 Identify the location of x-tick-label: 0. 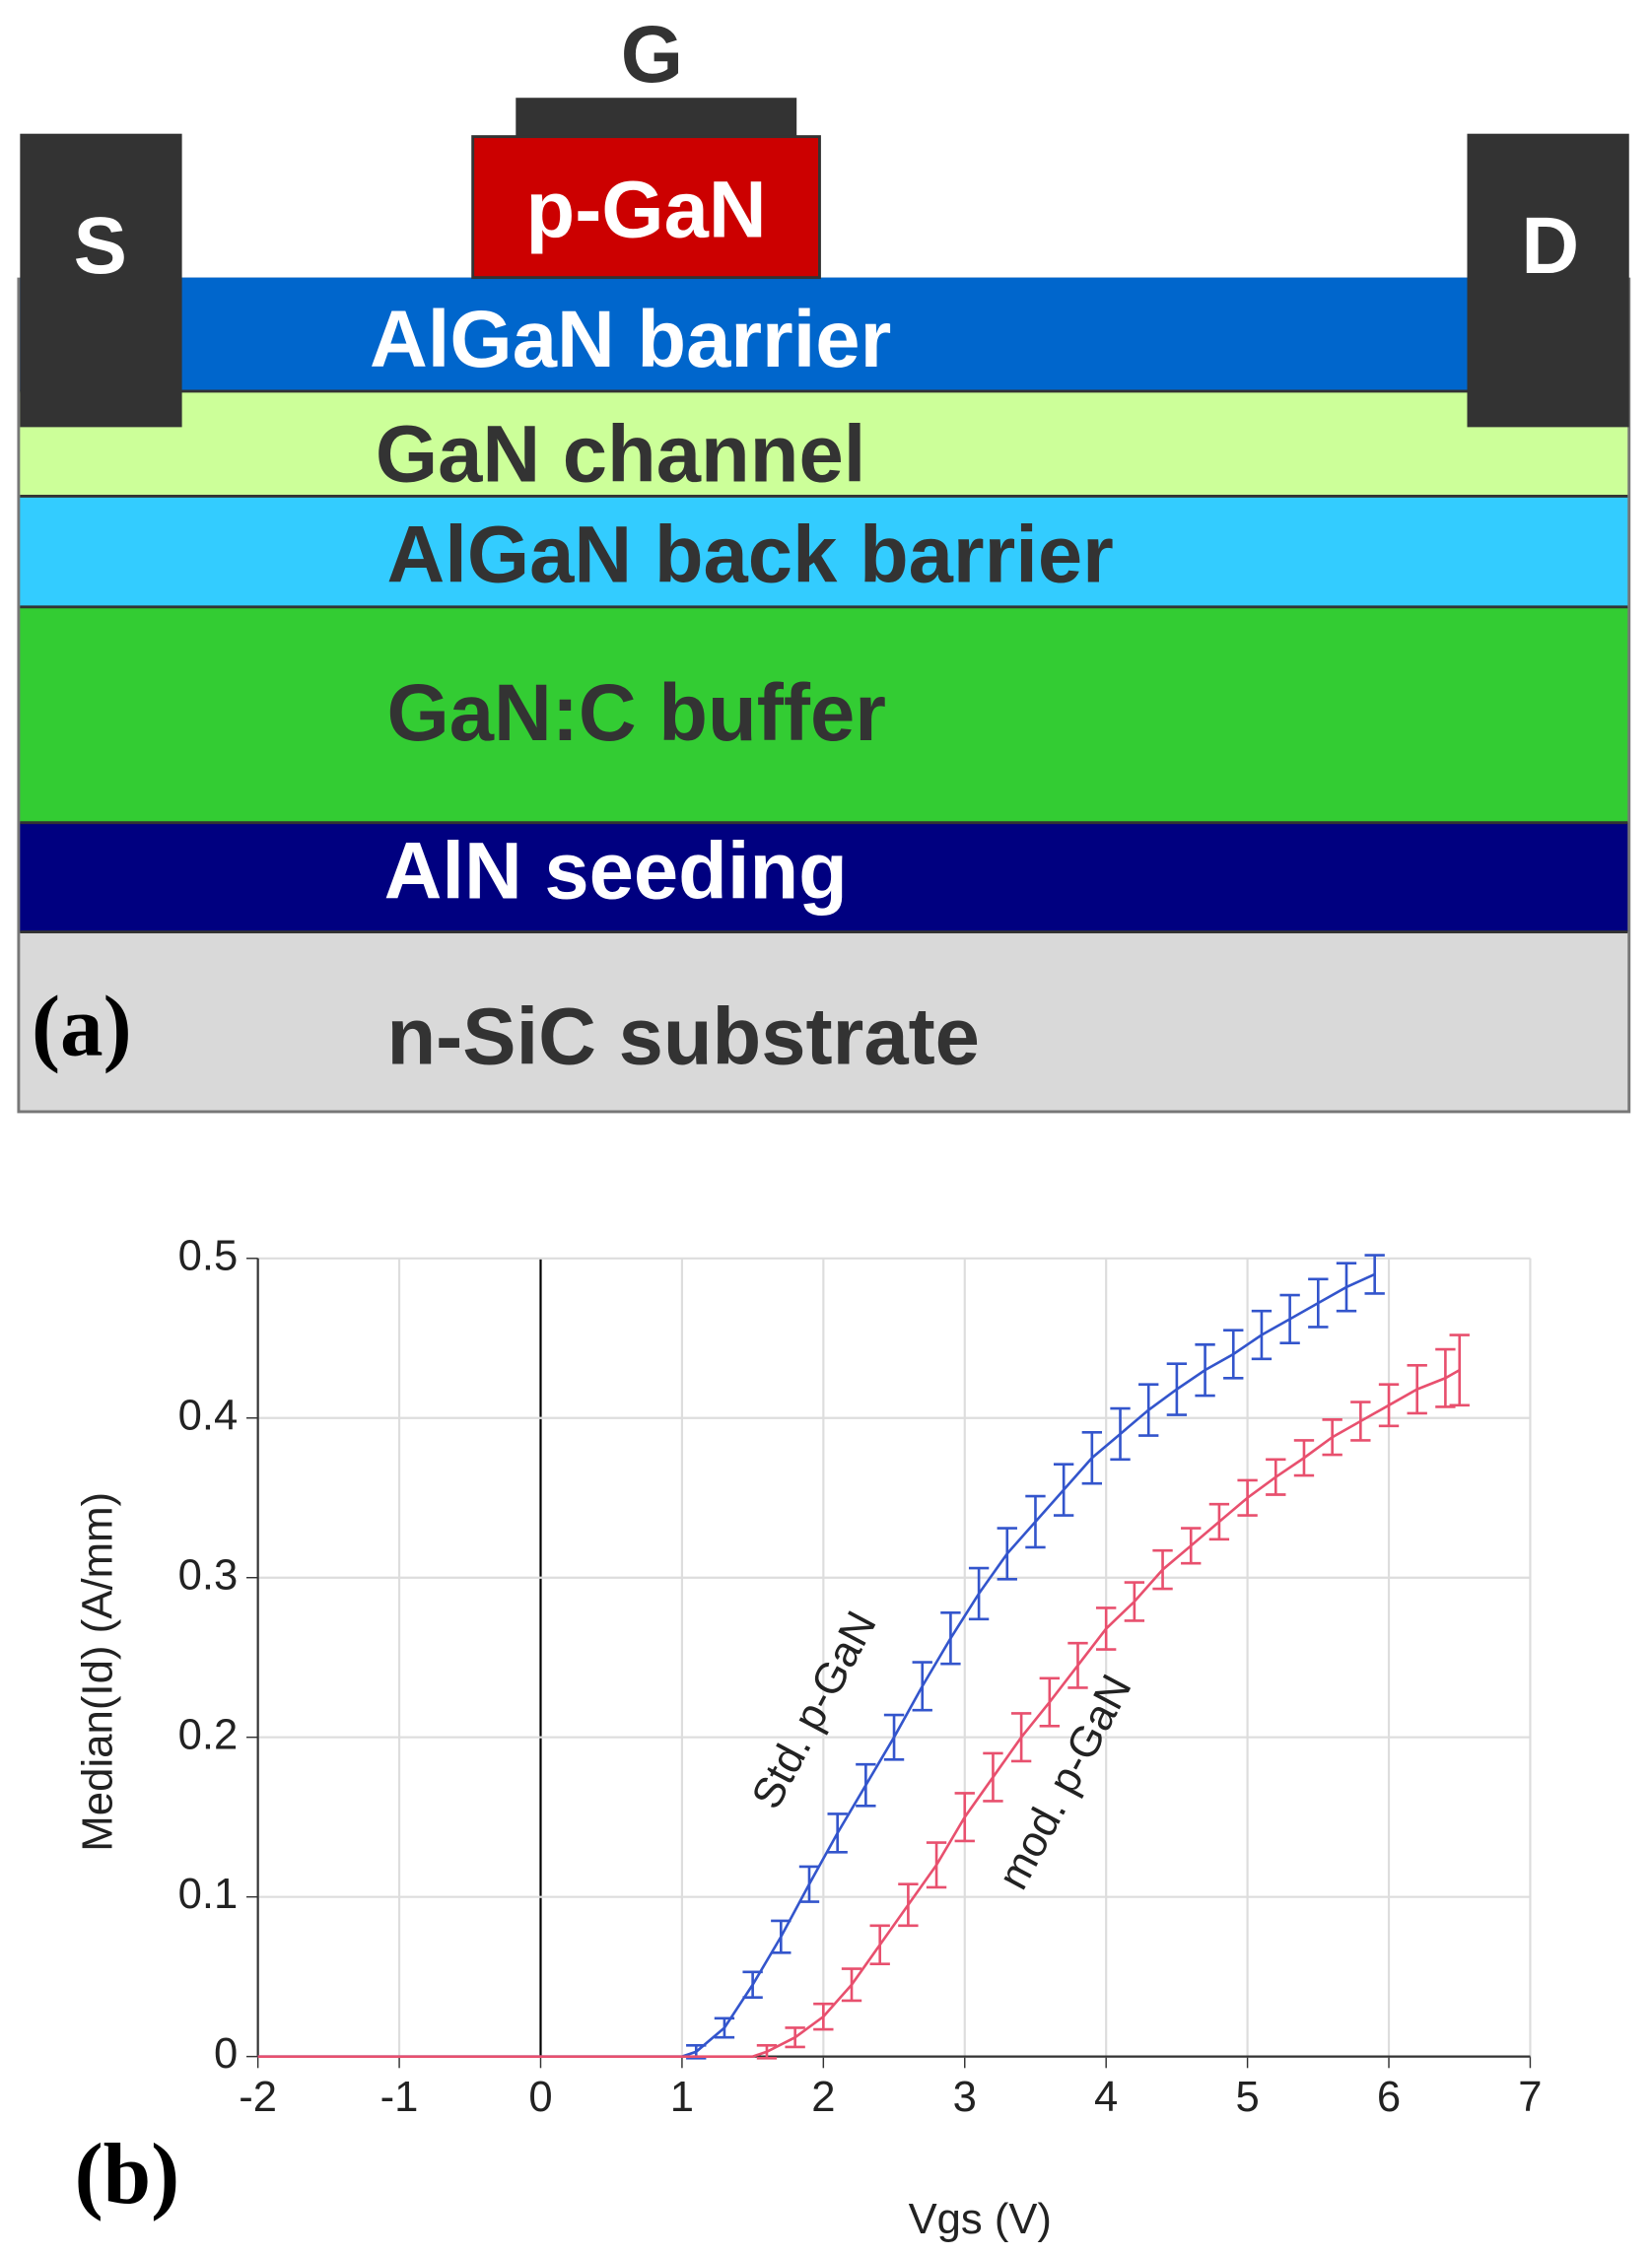
(540, 2097).